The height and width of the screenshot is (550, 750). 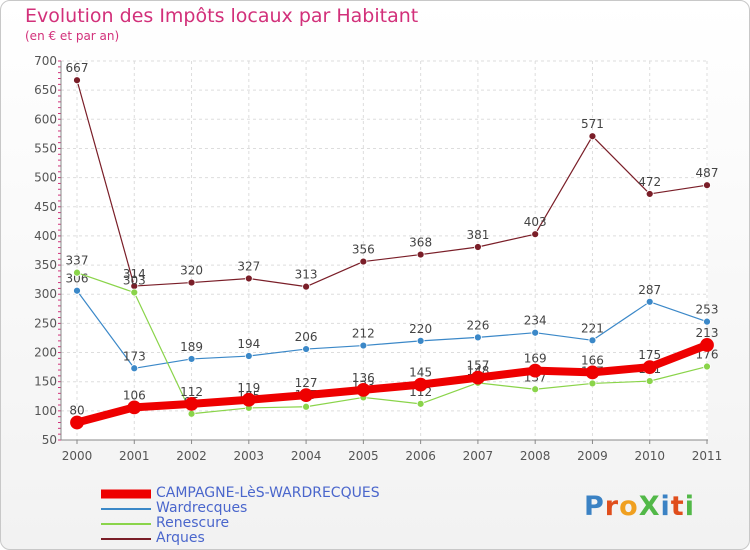 What do you see at coordinates (477, 325) in the screenshot?
I see `data-label-wardrecques: 226` at bounding box center [477, 325].